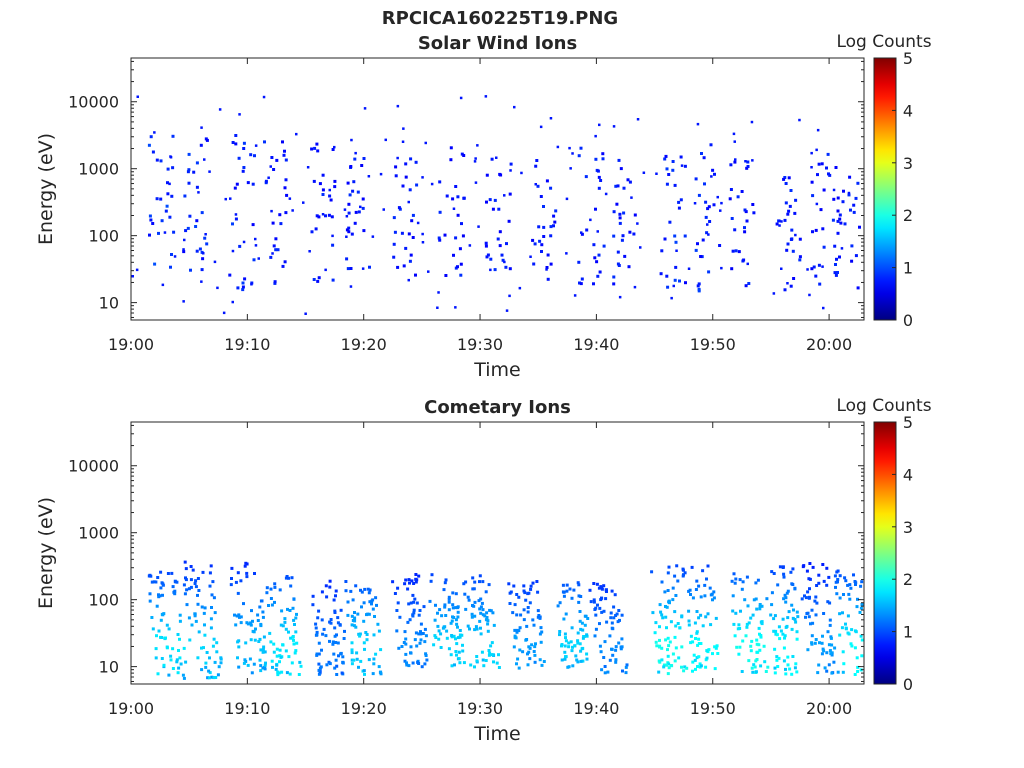  I want to click on x-tick-label: 20:00, so click(829, 708).